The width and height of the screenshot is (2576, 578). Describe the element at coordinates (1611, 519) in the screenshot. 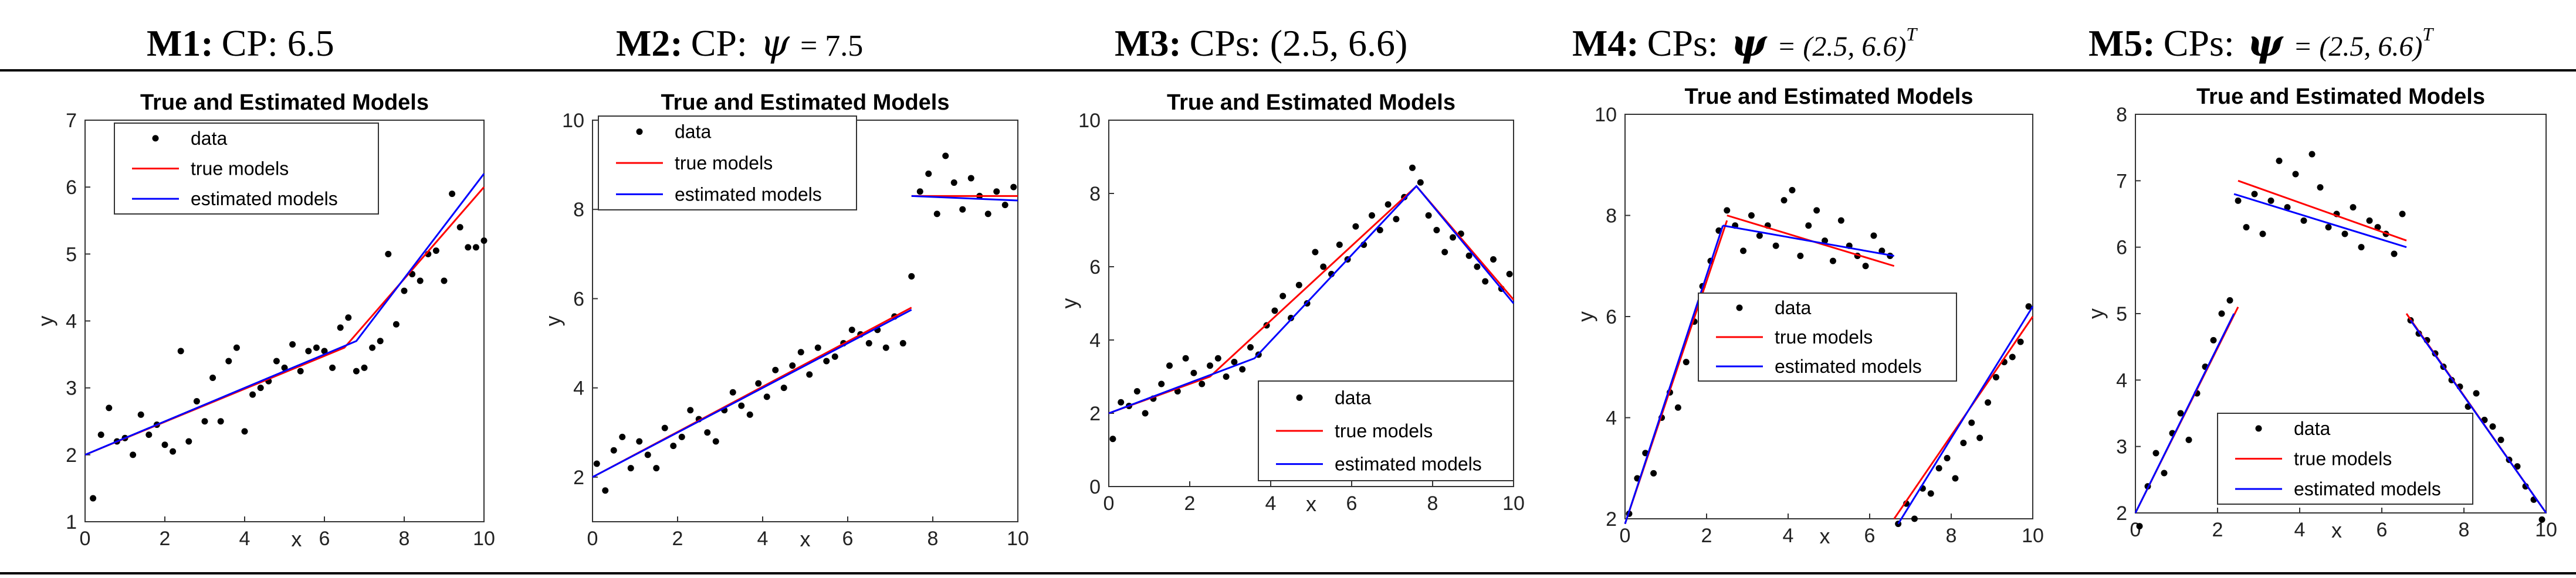

I see `y-tick-label: 2` at that location.